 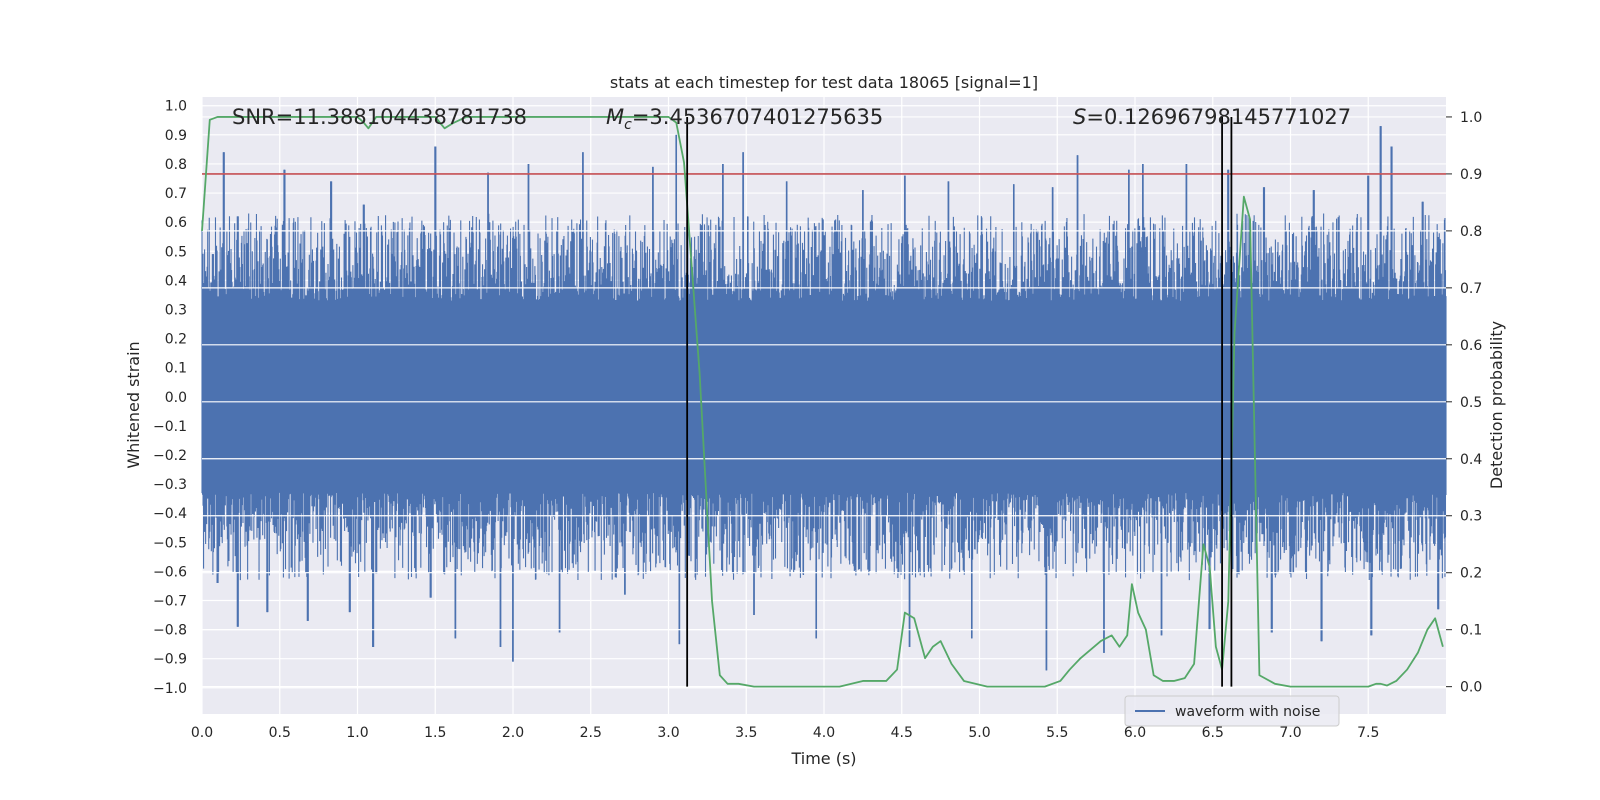 I want to click on y-right-tick-label: 0.3, so click(x=1471, y=517).